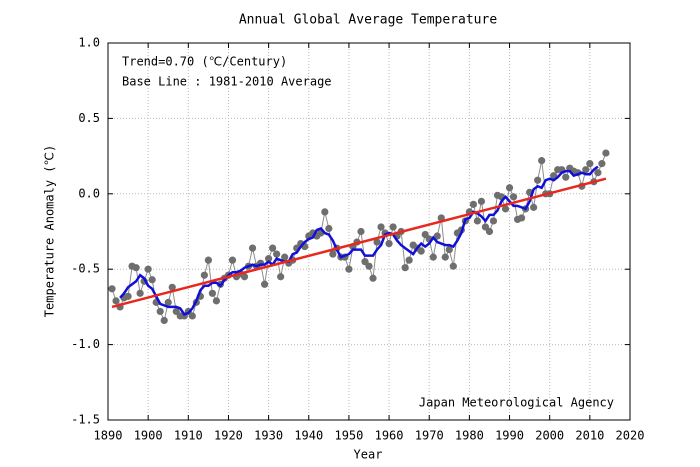 The height and width of the screenshot is (467, 700). Describe the element at coordinates (589, 436) in the screenshot. I see `x-tick-label: 2010` at that location.